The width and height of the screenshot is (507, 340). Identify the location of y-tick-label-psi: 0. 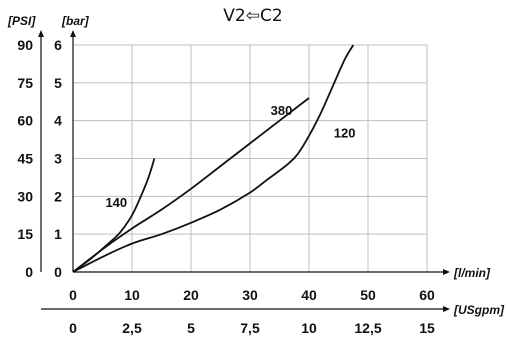
(29, 272).